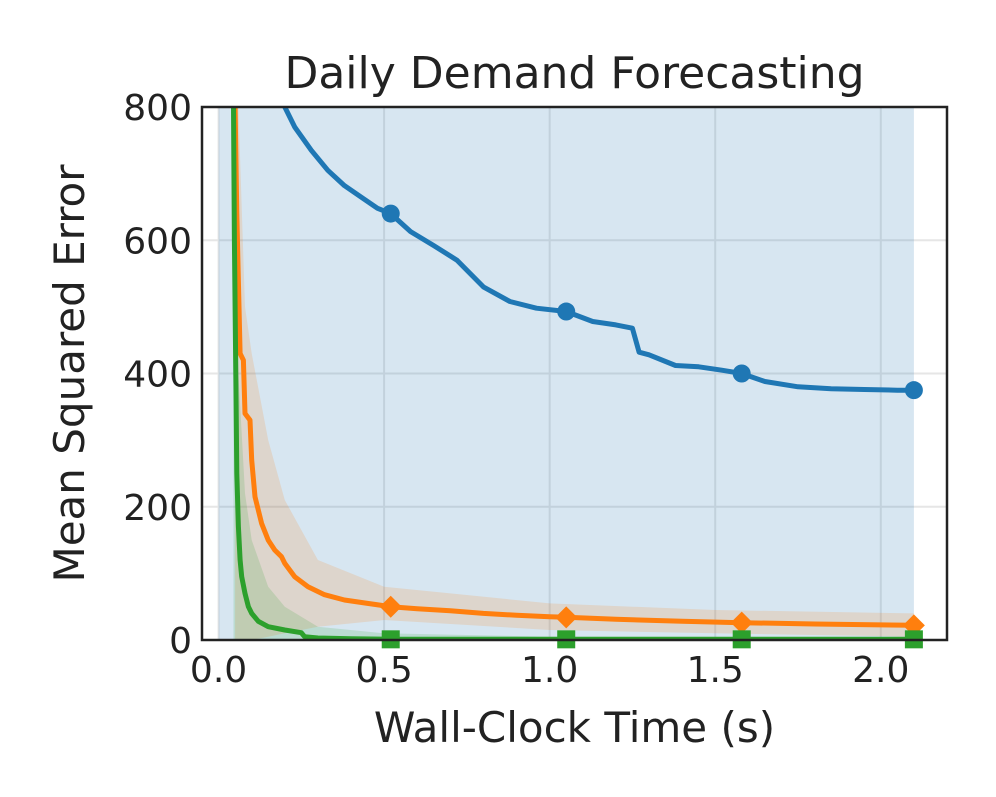 The height and width of the screenshot is (797, 996). Describe the element at coordinates (180, 641) in the screenshot. I see `y-tick-label: 0` at that location.